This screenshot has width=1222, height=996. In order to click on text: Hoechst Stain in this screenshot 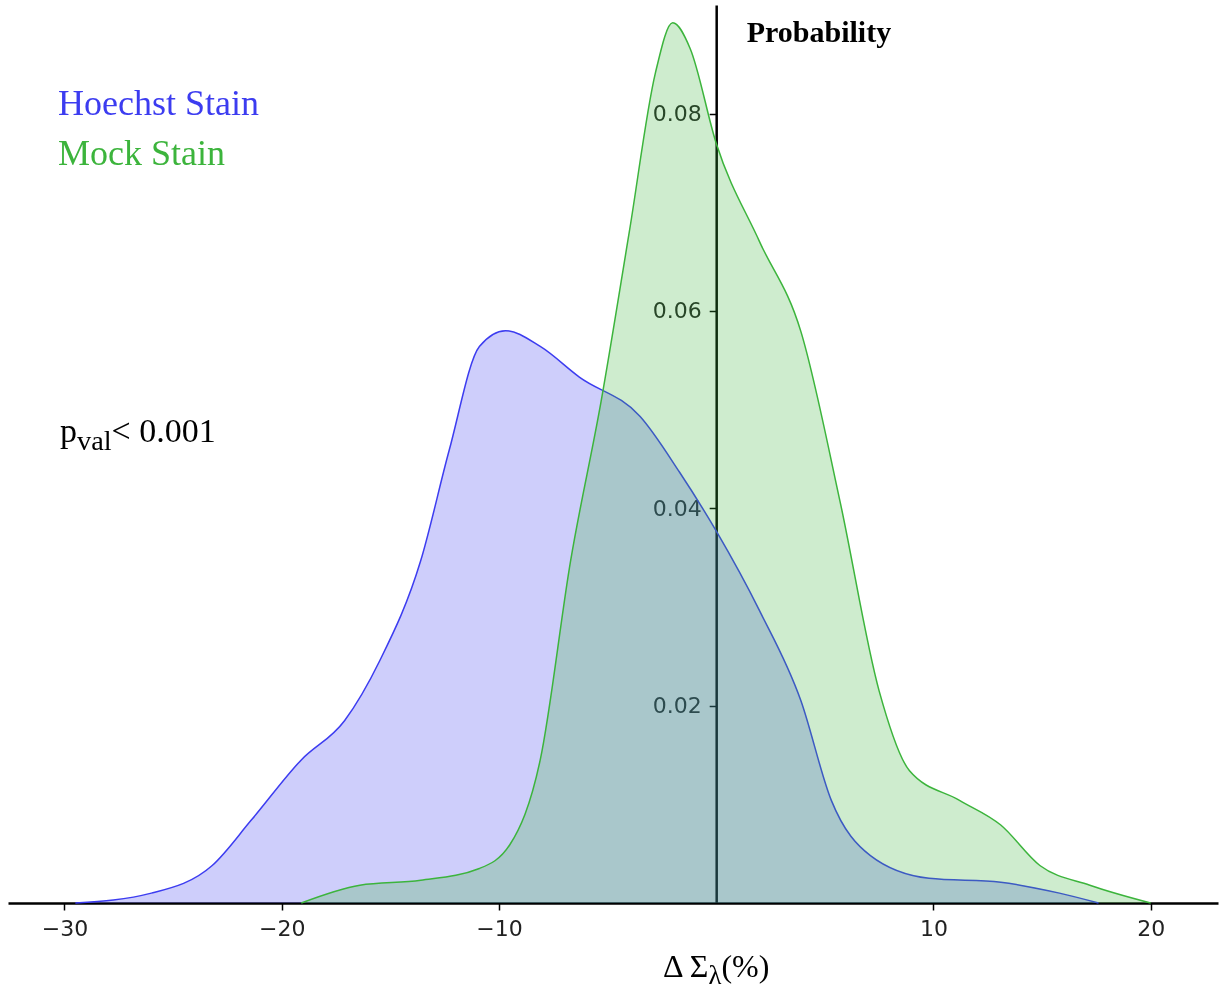, I will do `click(158, 103)`.